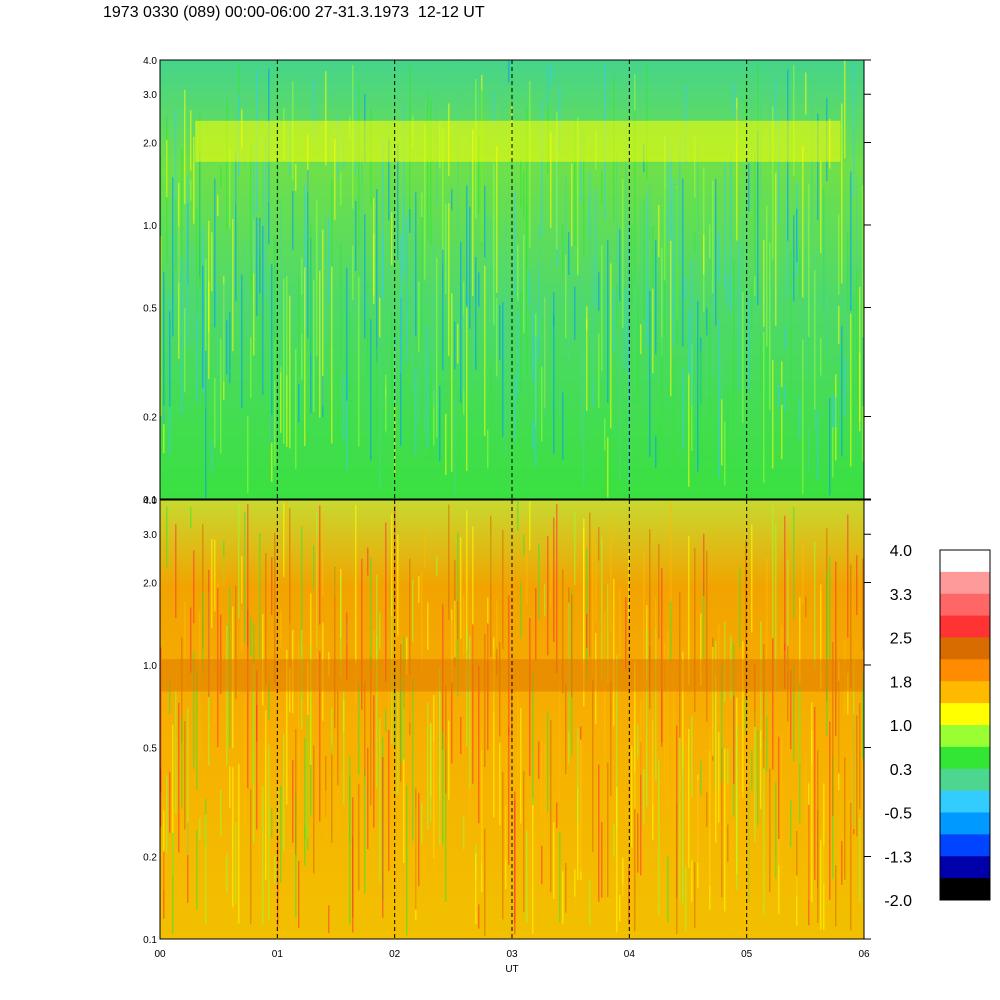  What do you see at coordinates (160, 954) in the screenshot?
I see `x-tick-label: 00` at bounding box center [160, 954].